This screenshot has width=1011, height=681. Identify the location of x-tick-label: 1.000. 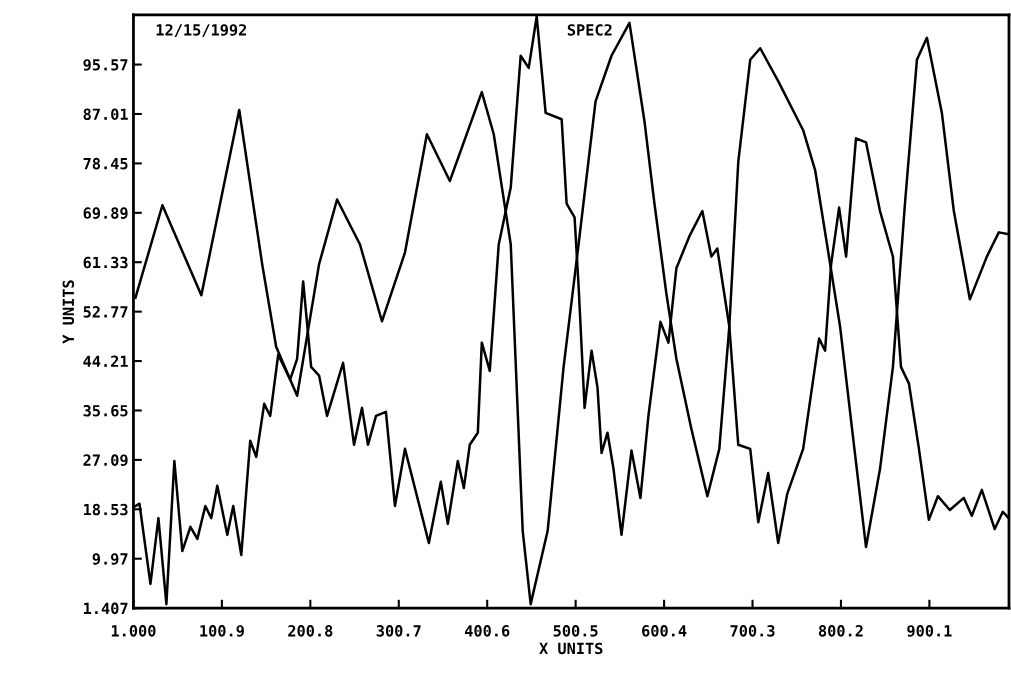
(133, 631).